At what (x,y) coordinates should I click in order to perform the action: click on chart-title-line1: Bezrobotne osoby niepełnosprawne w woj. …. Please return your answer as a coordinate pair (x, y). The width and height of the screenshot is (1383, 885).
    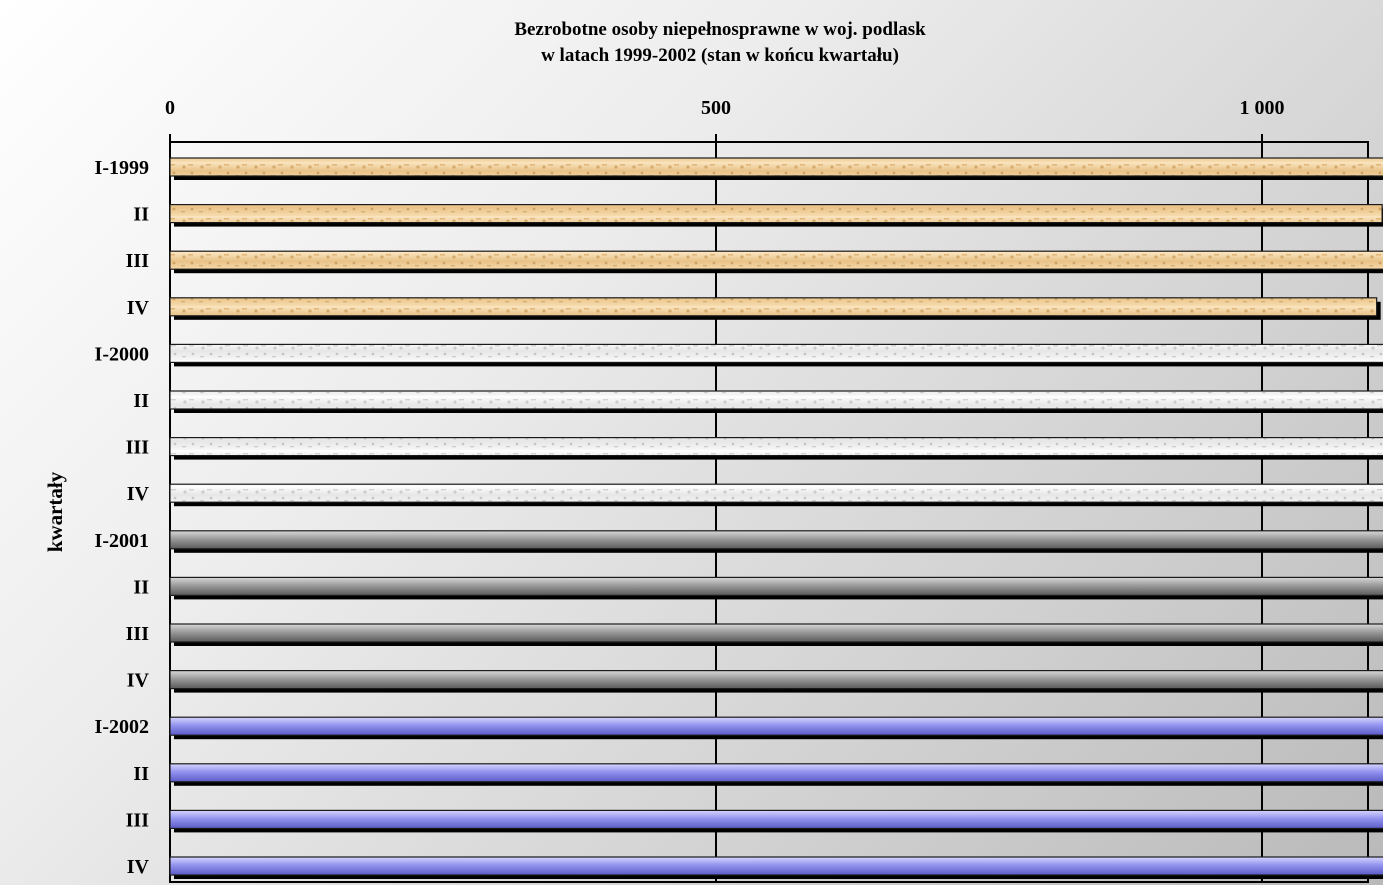
    Looking at the image, I should click on (720, 29).